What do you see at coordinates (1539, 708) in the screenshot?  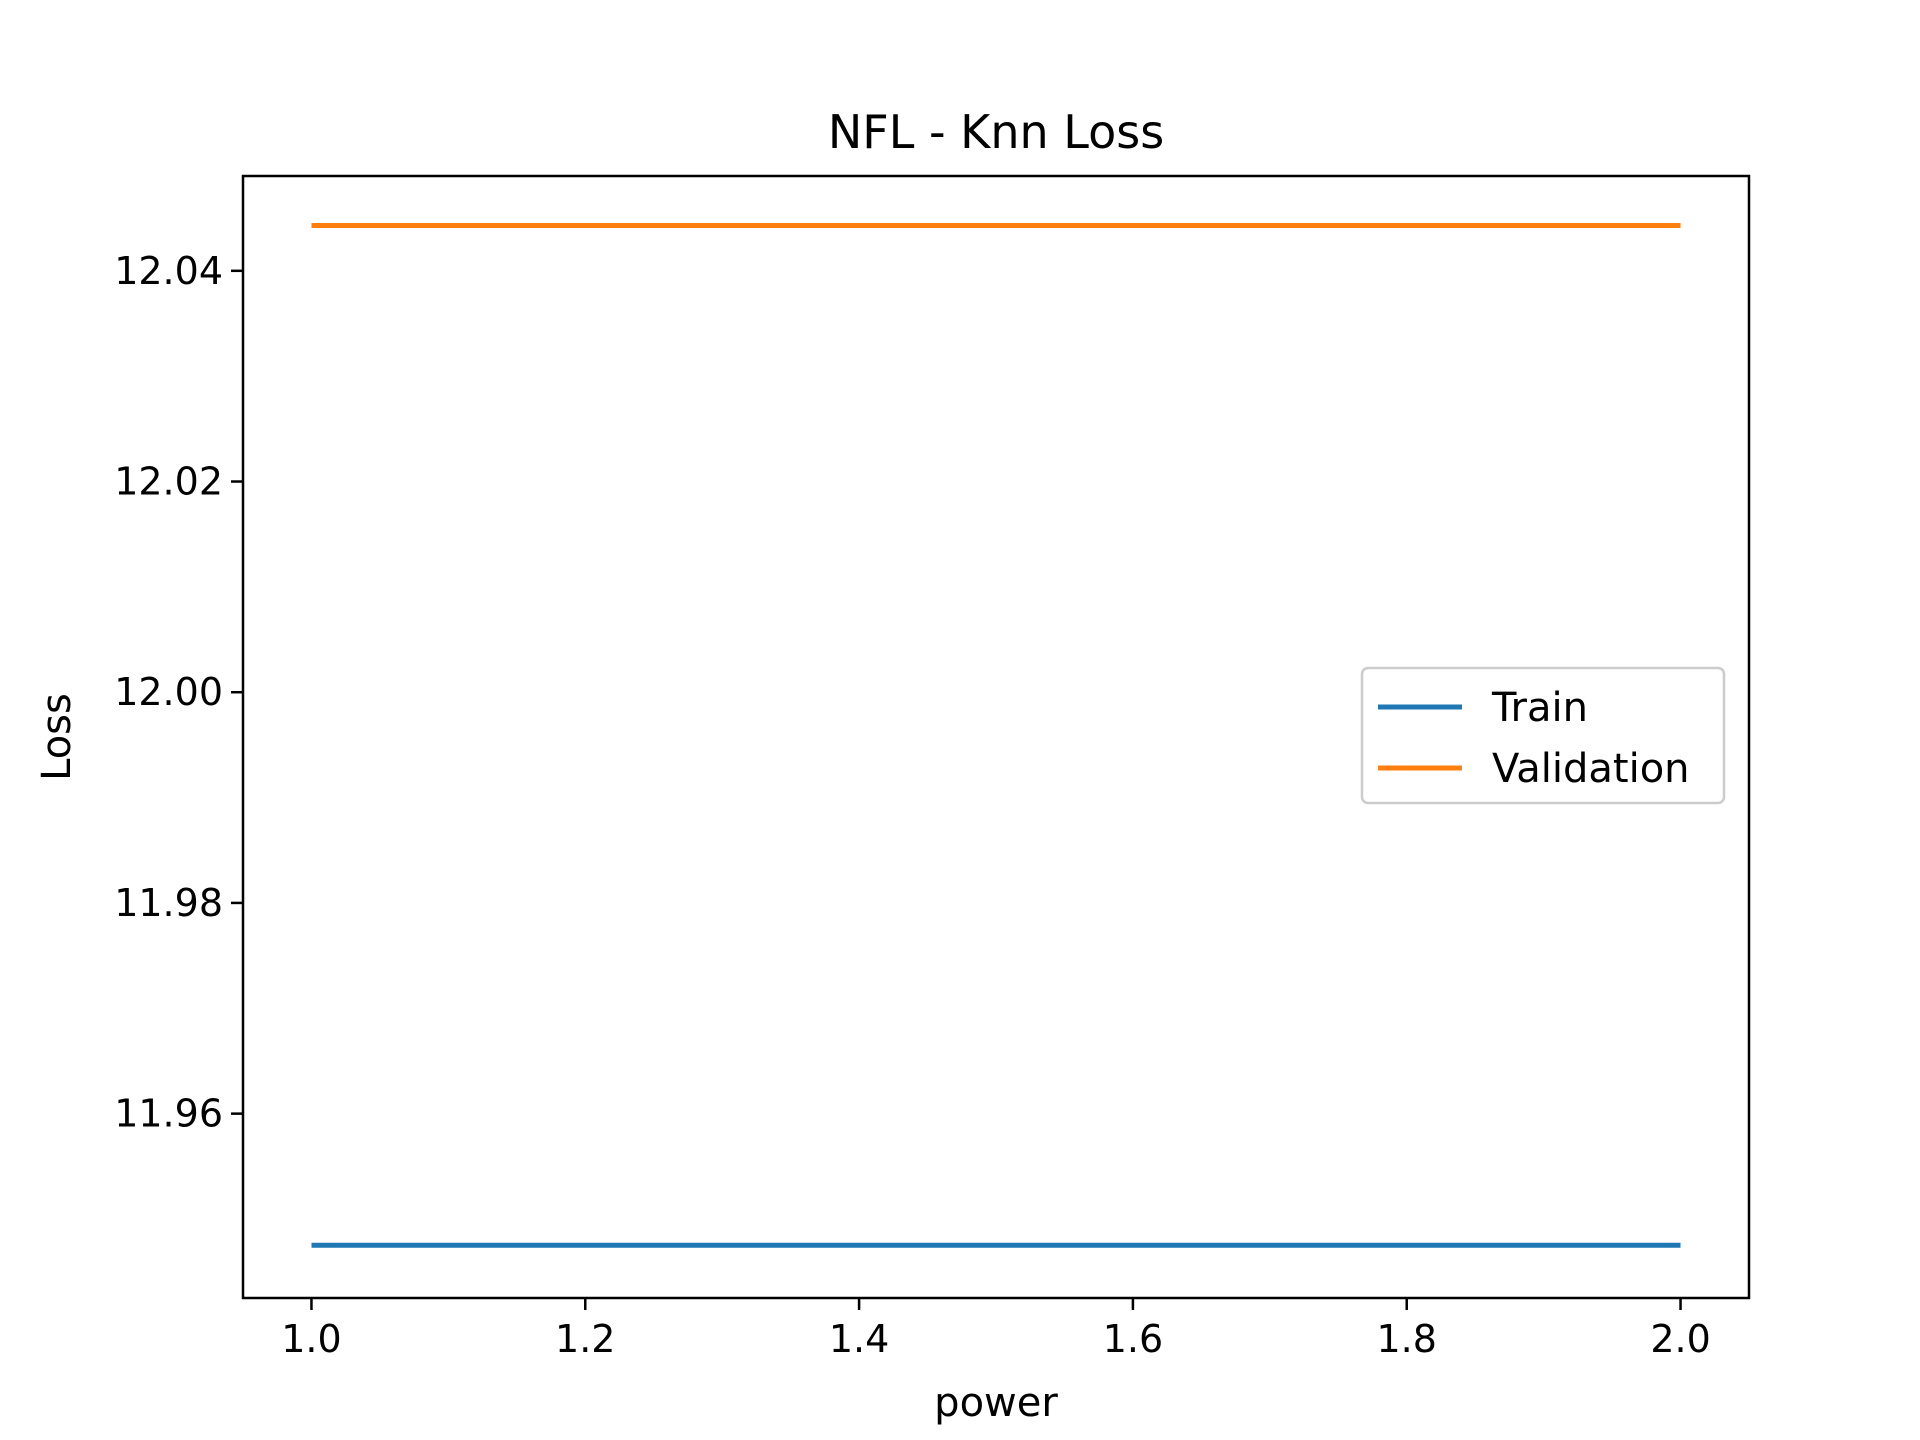 I see `legend-label-train: Train` at bounding box center [1539, 708].